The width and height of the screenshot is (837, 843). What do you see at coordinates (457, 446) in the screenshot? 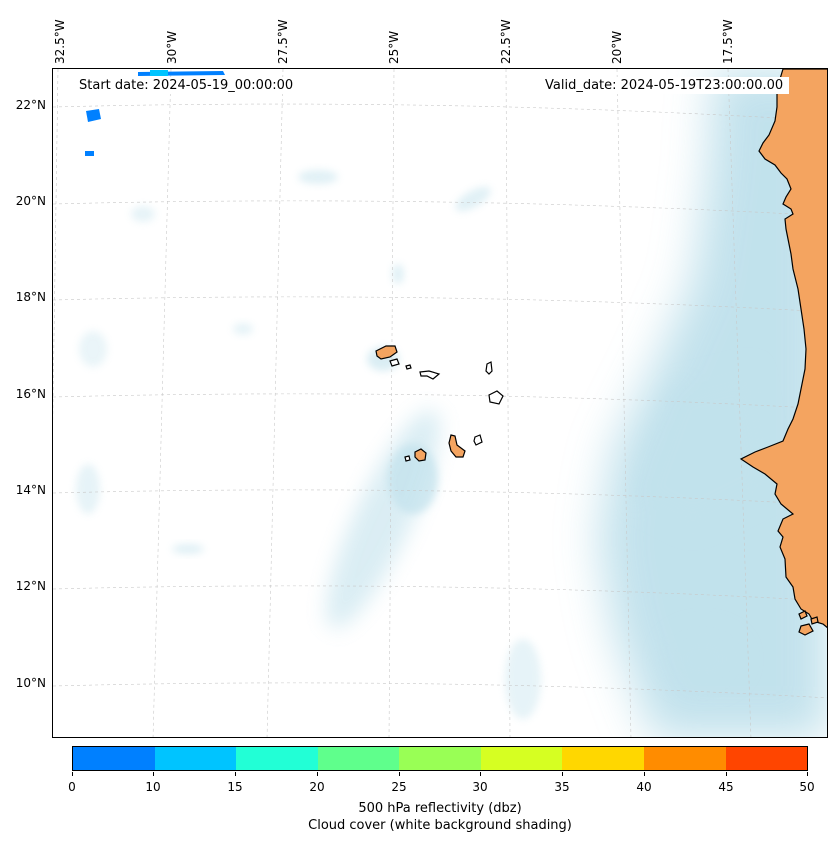
I see `santiago-island` at bounding box center [457, 446].